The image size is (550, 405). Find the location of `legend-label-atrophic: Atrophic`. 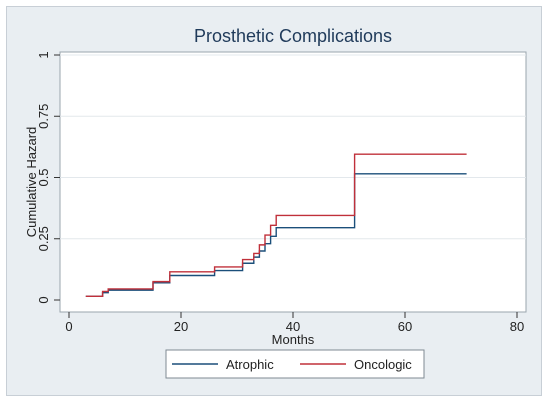

legend-label-atrophic: Atrophic is located at coordinates (250, 364).